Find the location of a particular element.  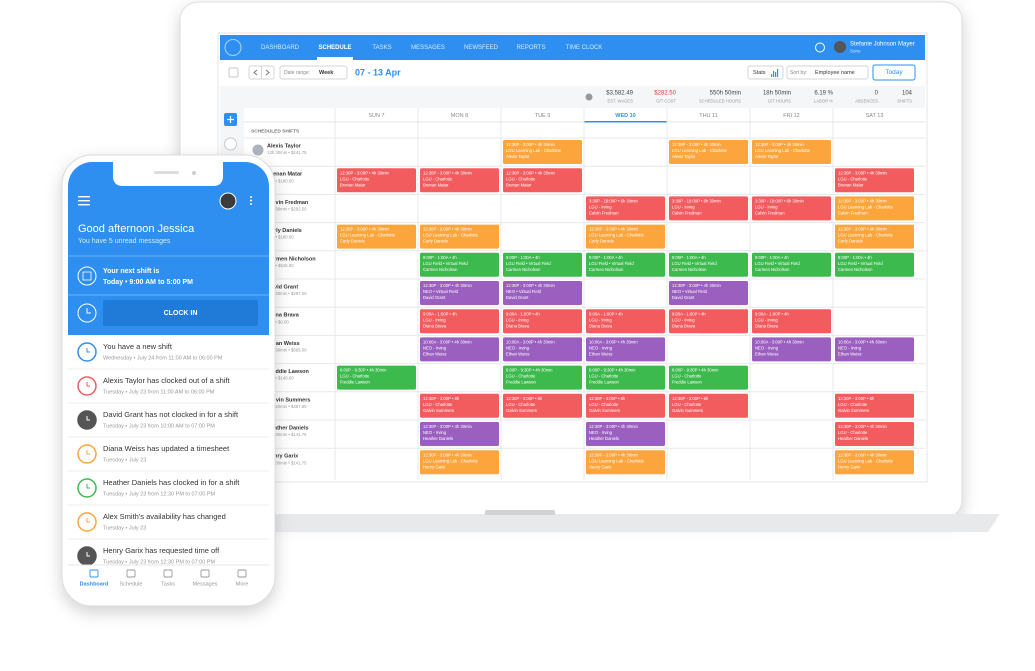

clock-in-button is located at coordinates (180, 313).